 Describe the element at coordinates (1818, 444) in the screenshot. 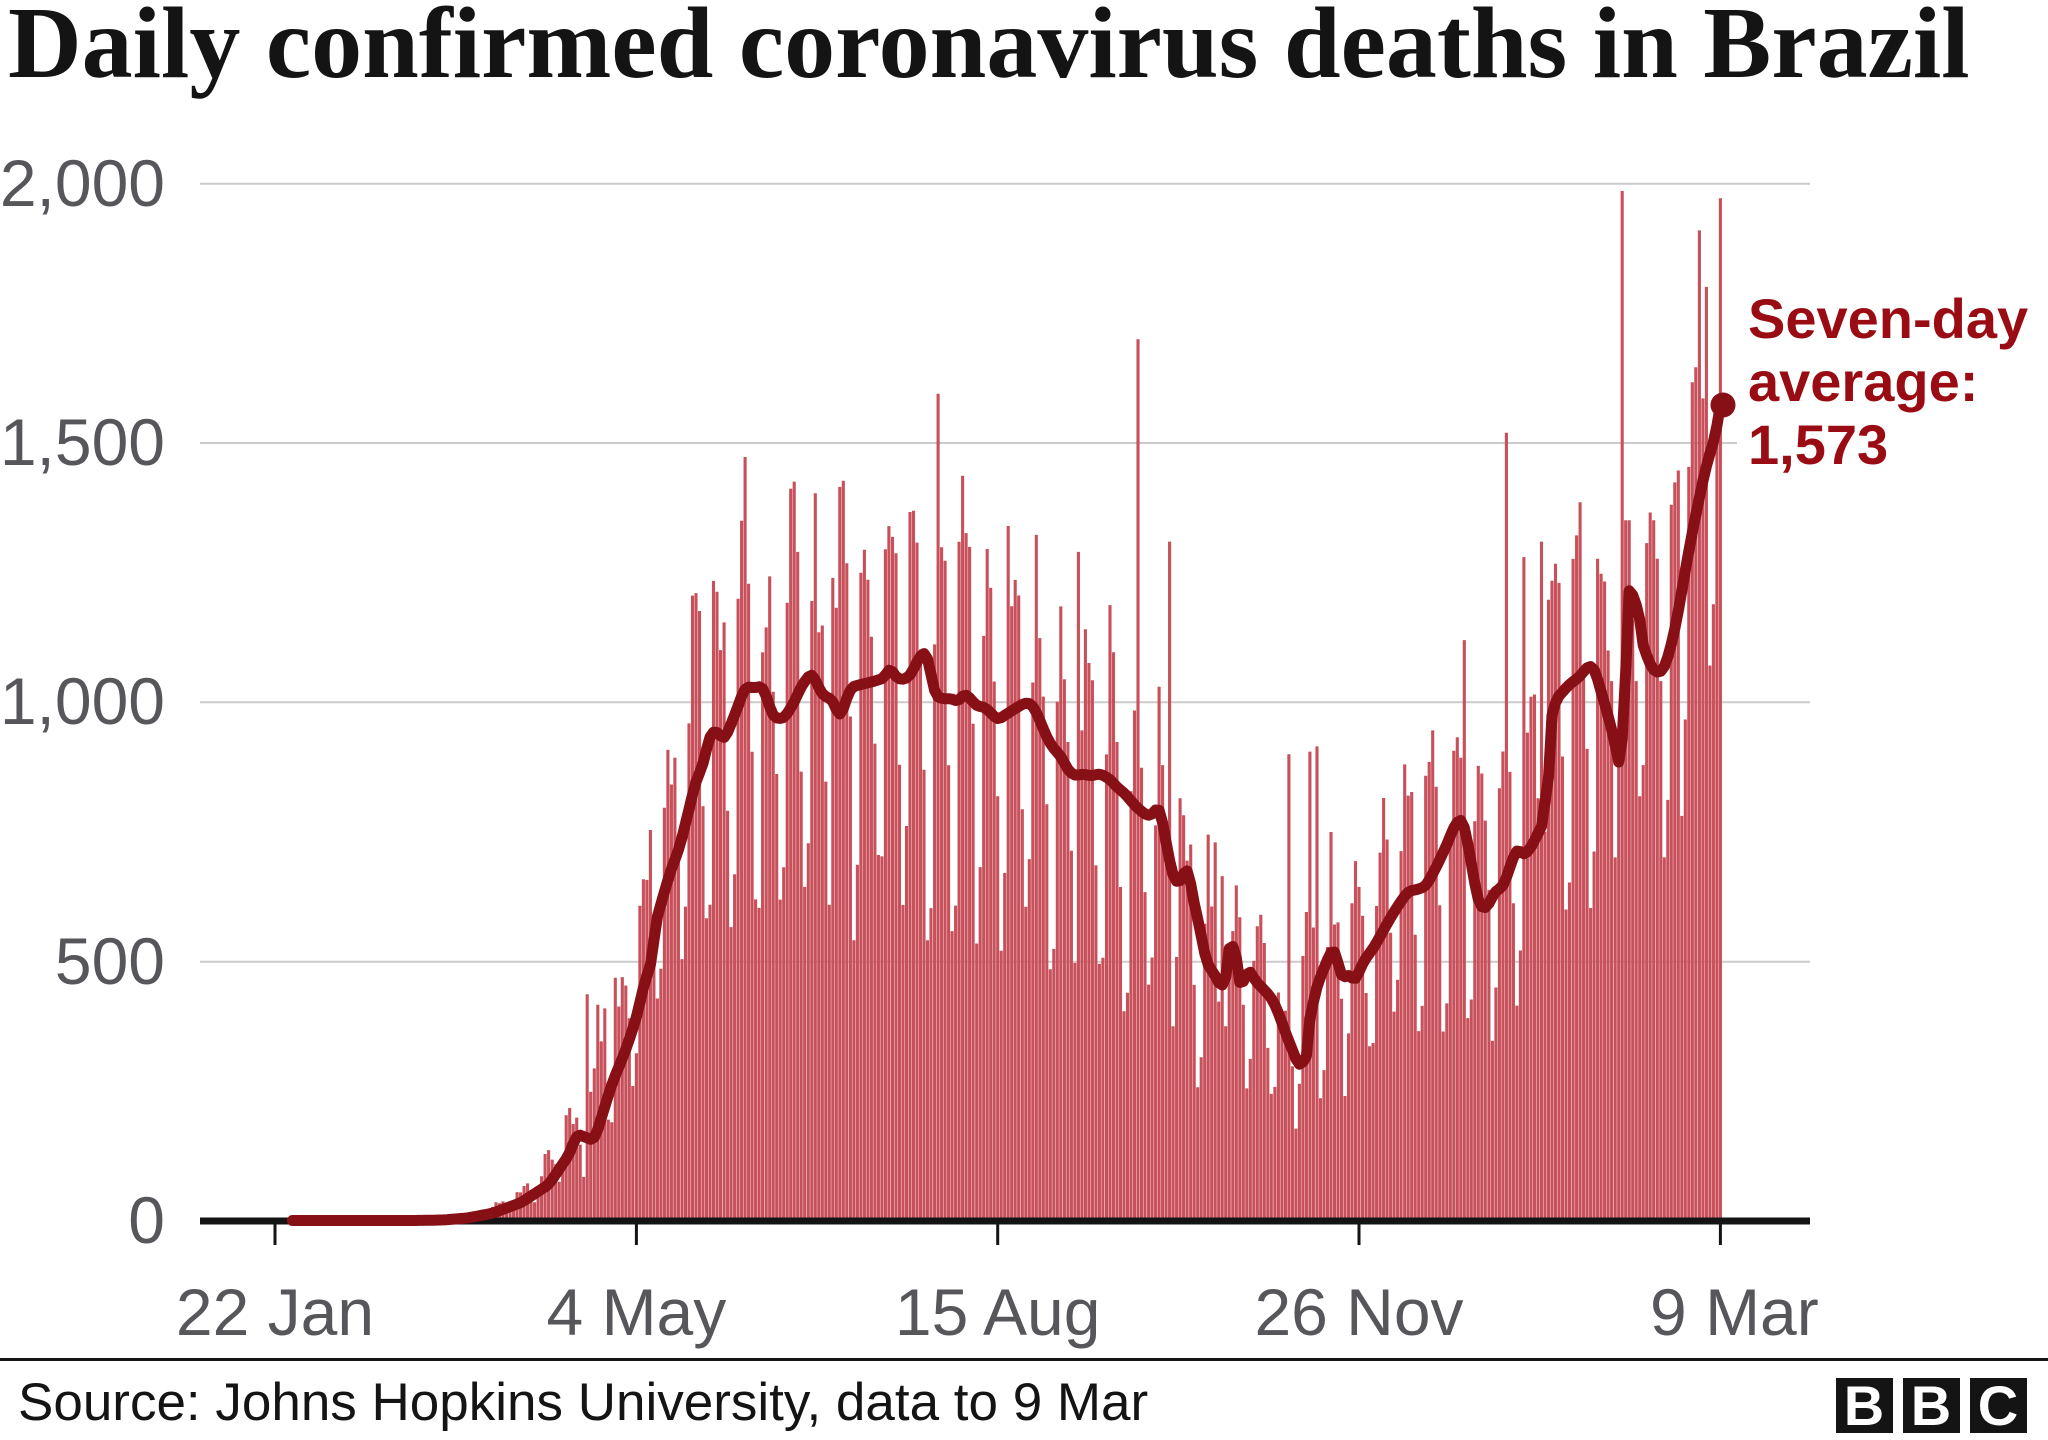

I see `svg-text: 1,573` at that location.